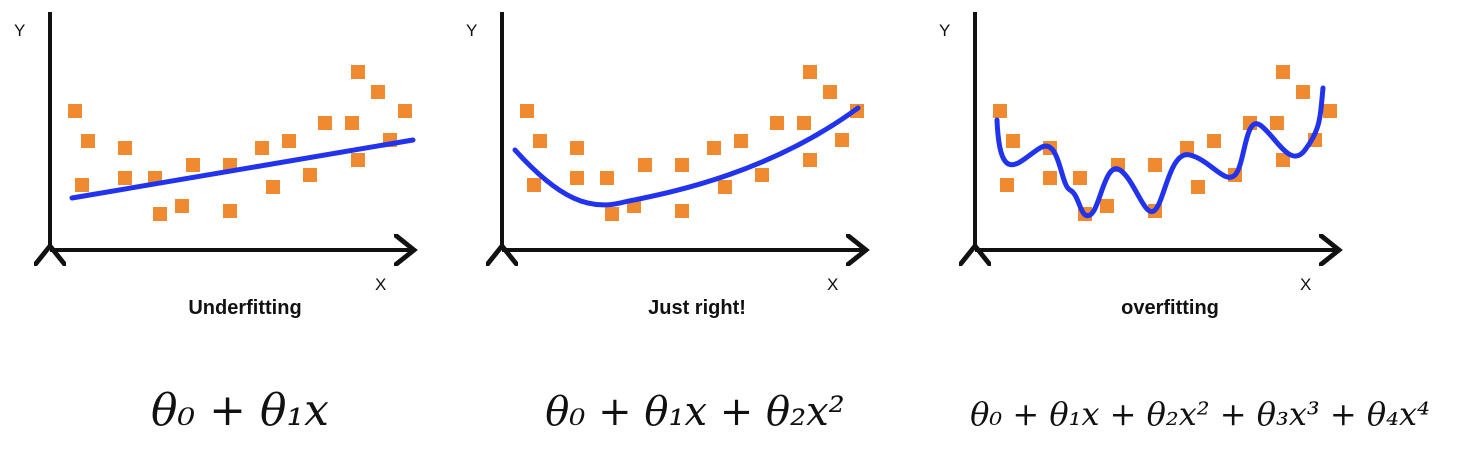 Image resolution: width=1482 pixels, height=453 pixels. What do you see at coordinates (686, 156) in the screenshot?
I see `fit-curve` at bounding box center [686, 156].